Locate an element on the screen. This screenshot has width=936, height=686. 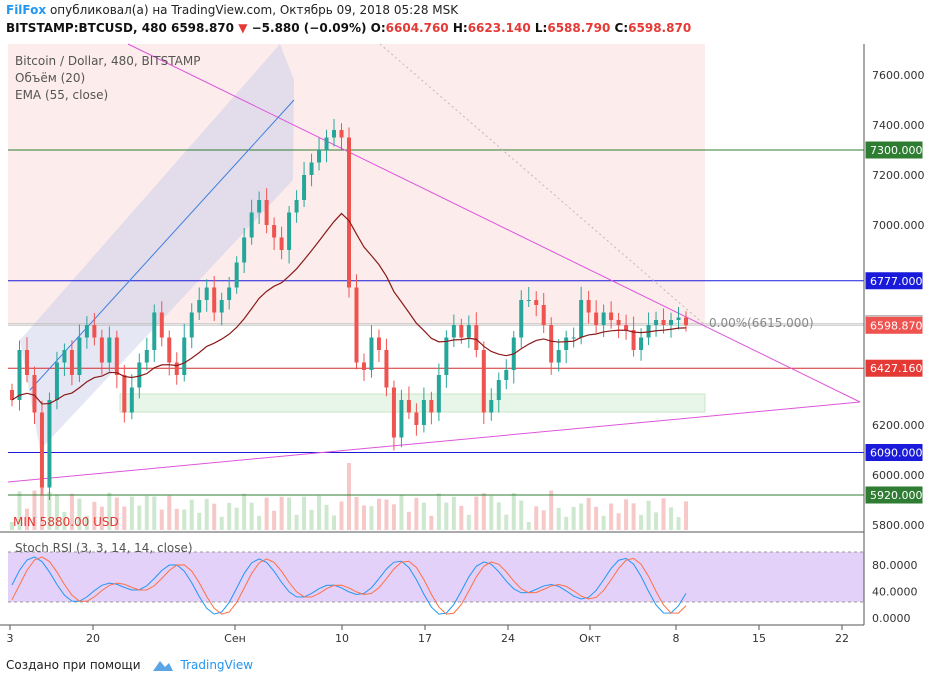
x-tick-label: 22 is located at coordinates (842, 638).